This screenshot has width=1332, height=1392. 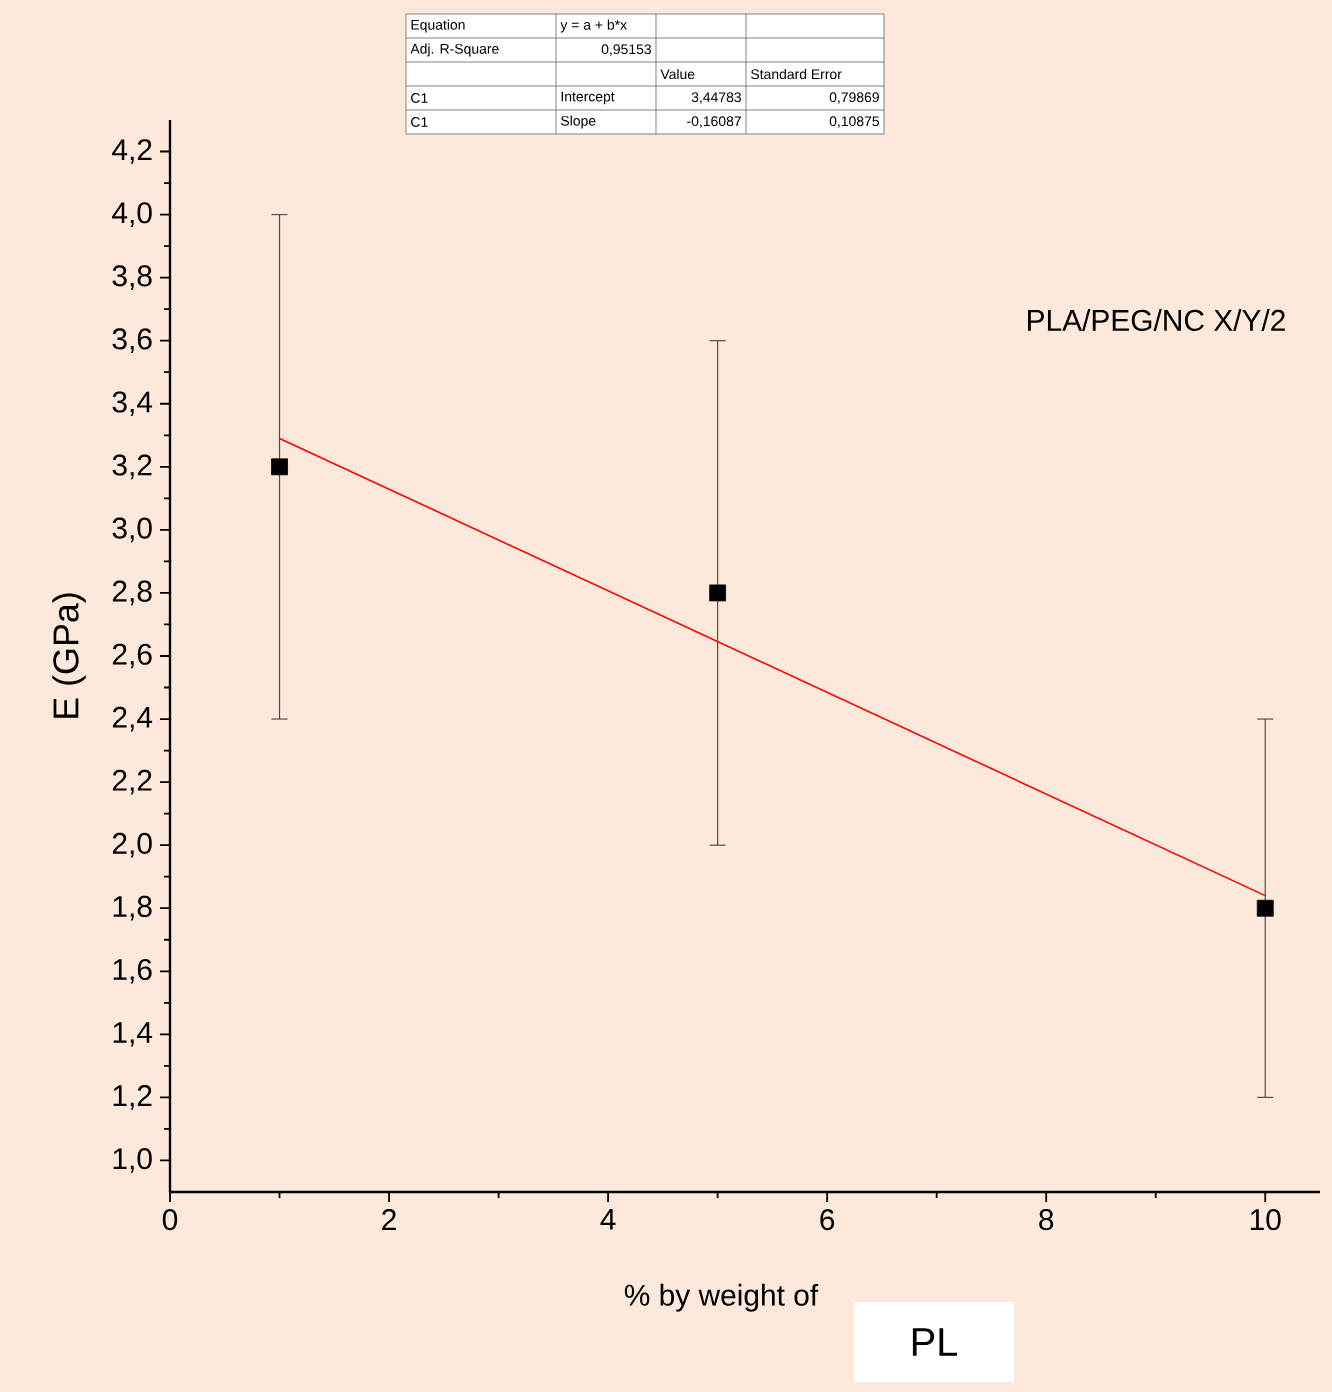 I want to click on y-tick-label: 4,2, so click(x=132, y=151).